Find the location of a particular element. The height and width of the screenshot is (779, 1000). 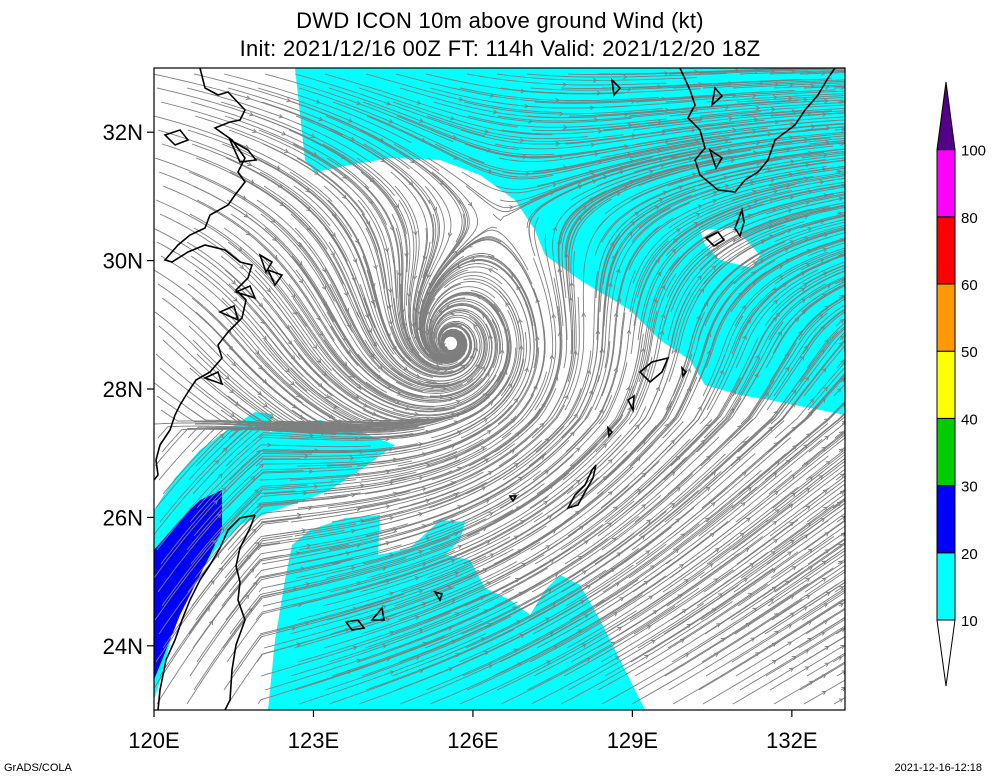

lat-tick-label: 24N is located at coordinates (123, 646).